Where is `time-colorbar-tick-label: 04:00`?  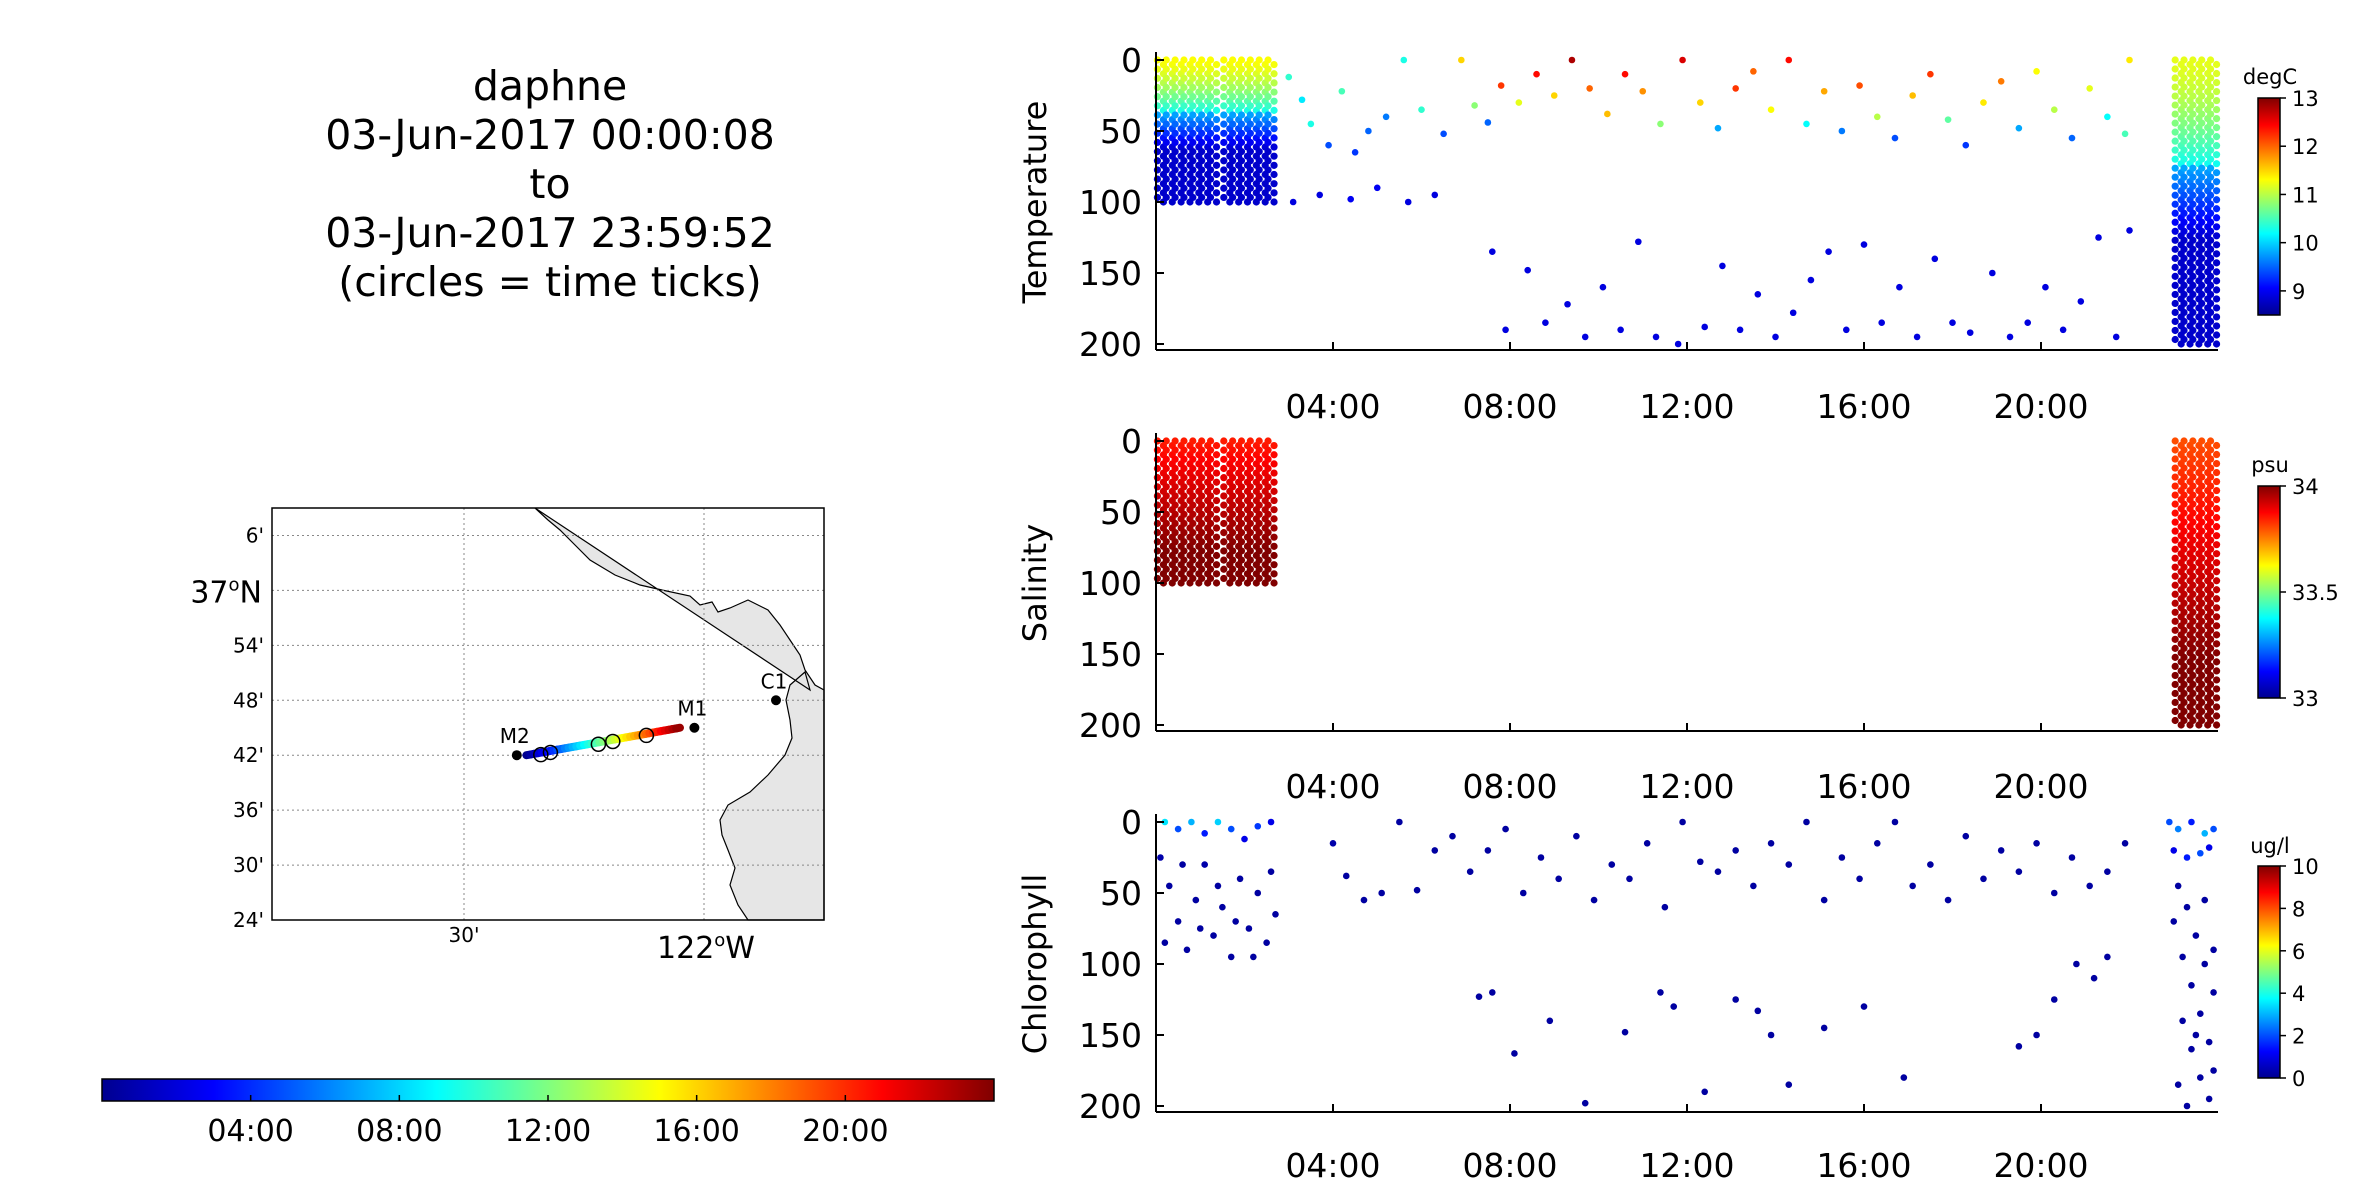
time-colorbar-tick-label: 04:00 is located at coordinates (250, 1131).